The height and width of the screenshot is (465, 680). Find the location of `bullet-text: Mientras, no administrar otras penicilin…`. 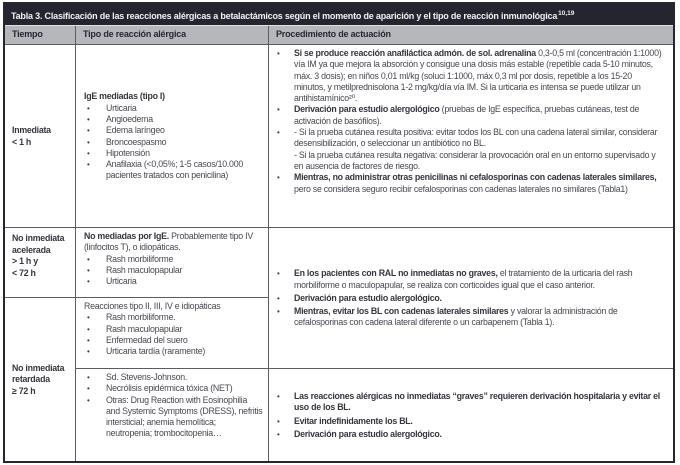

bullet-text: Mientras, no administrar otras penicilin… is located at coordinates (475, 183).